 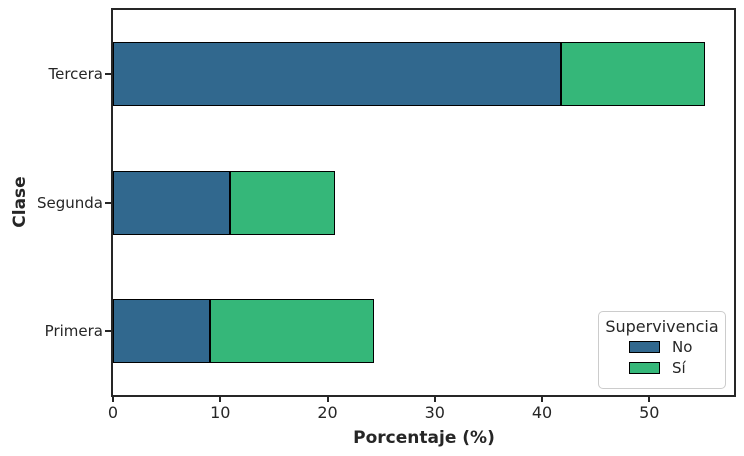 What do you see at coordinates (662, 368) in the screenshot?
I see `legend-entry-sí: Sí` at bounding box center [662, 368].